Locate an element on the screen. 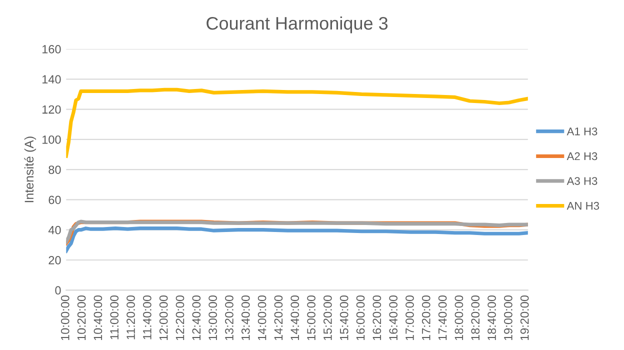 This screenshot has height=350, width=624. y-tick-label: 140 is located at coordinates (51, 79).